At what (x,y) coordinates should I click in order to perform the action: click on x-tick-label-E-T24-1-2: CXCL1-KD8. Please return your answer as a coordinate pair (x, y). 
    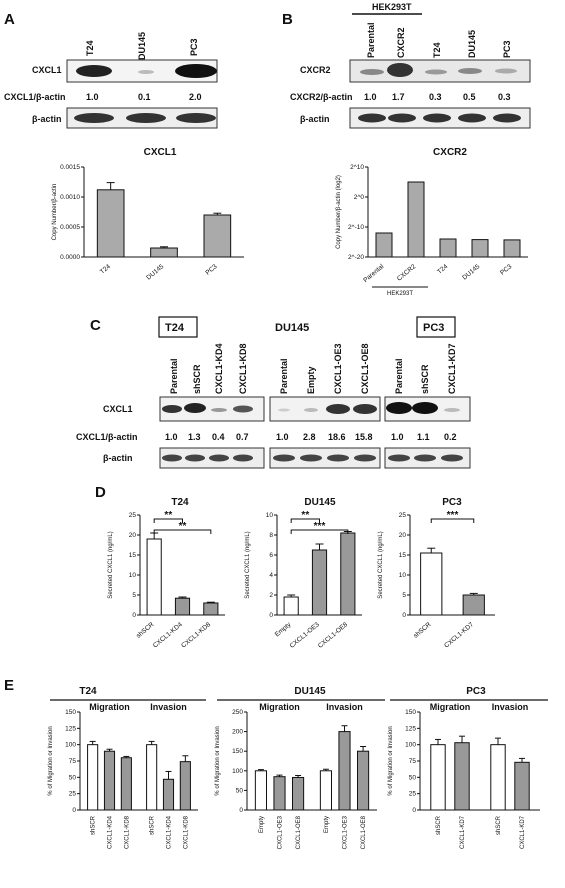
    Looking at the image, I should click on (186, 832).